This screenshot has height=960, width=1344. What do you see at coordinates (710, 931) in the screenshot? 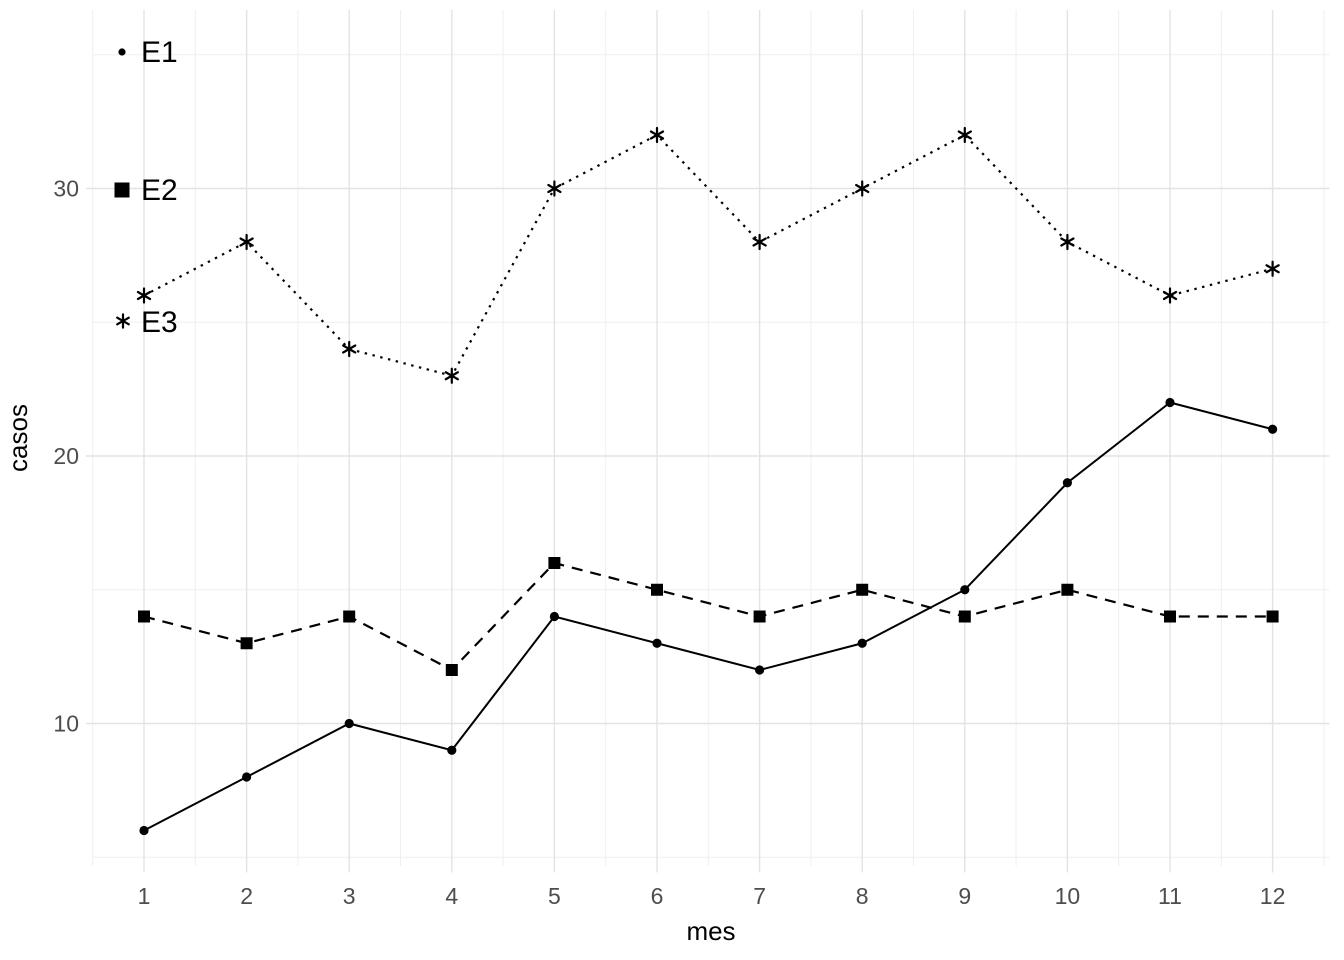
I see `x-axis-title: mes` at bounding box center [710, 931].